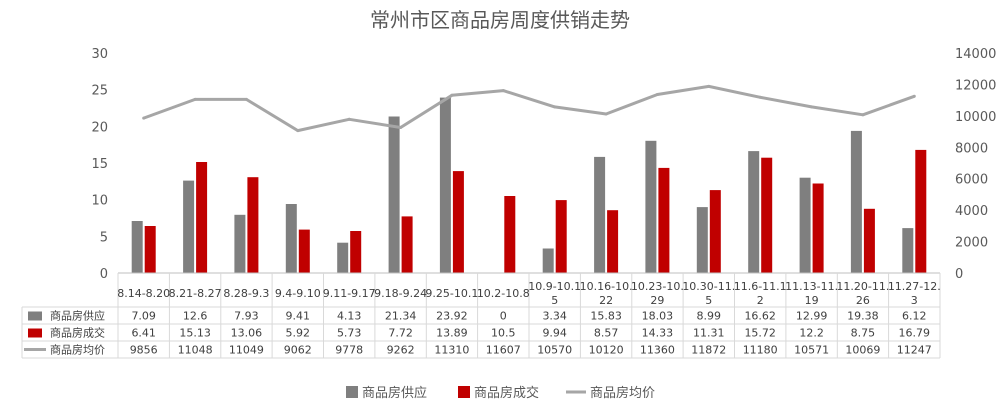  Describe the element at coordinates (554, 350) in the screenshot. I see `table-cell: 10570` at that location.